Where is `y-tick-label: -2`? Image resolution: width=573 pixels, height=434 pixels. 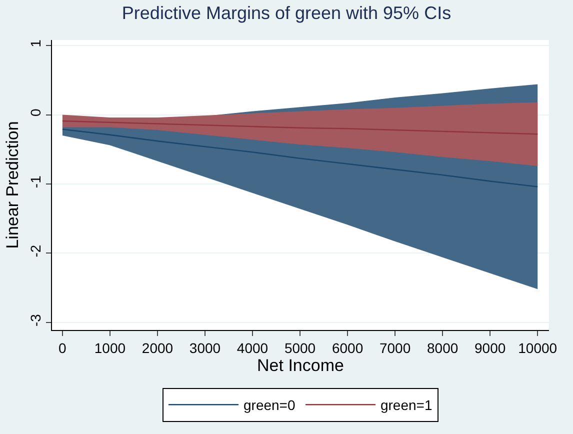
y-tick-label: -2 is located at coordinates (35, 251).